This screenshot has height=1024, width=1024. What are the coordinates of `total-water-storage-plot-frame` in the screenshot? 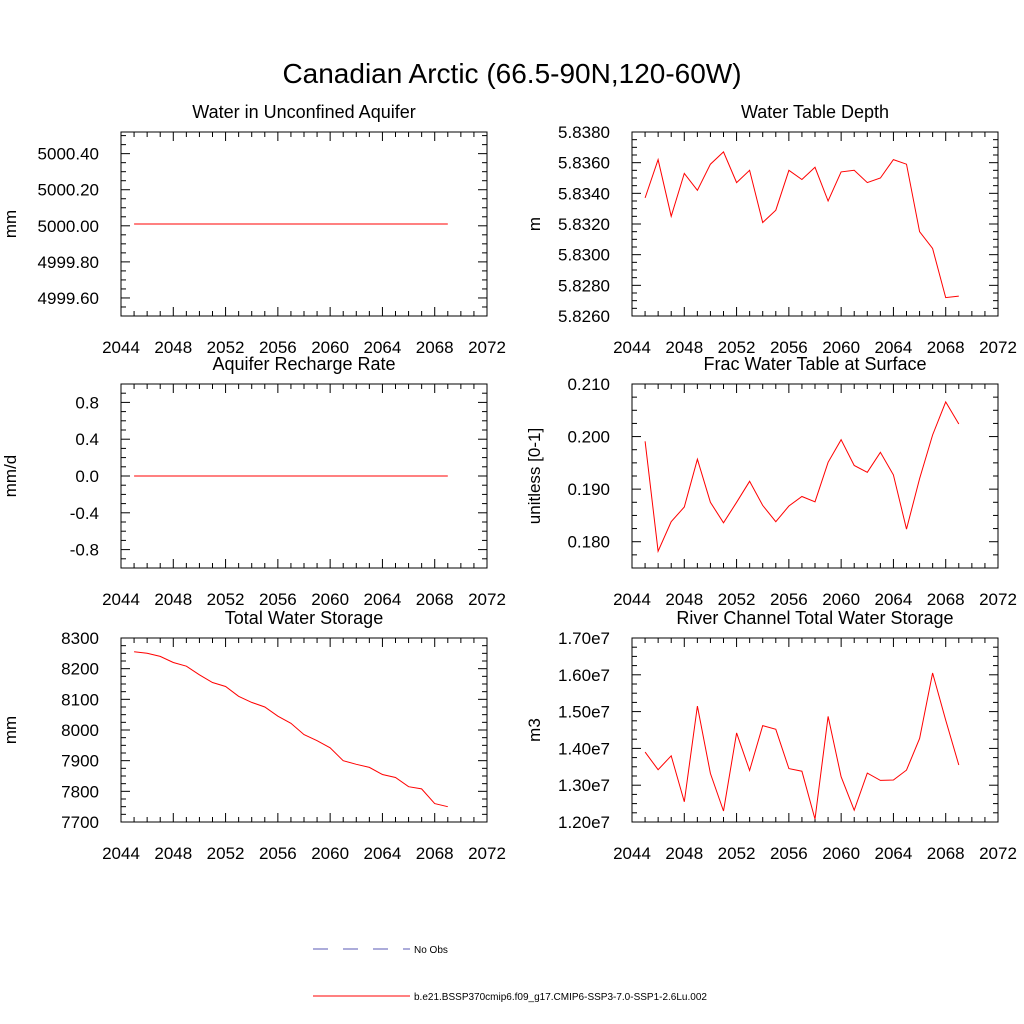 It's located at (304, 730).